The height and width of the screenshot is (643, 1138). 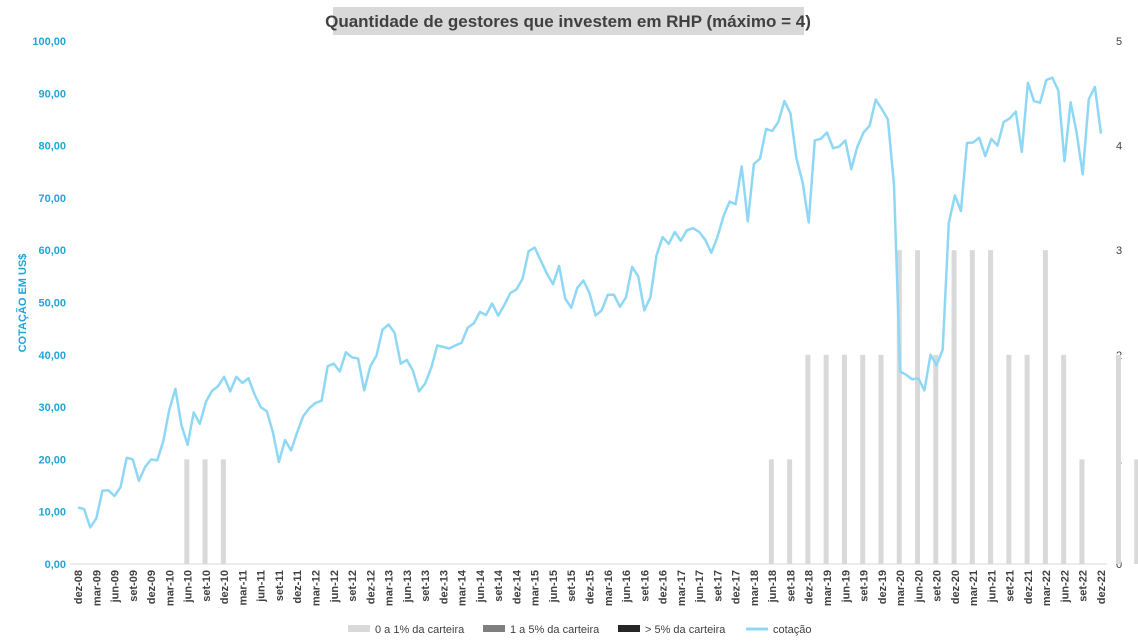 What do you see at coordinates (609, 588) in the screenshot?
I see `x-tick-label: mar-16` at bounding box center [609, 588].